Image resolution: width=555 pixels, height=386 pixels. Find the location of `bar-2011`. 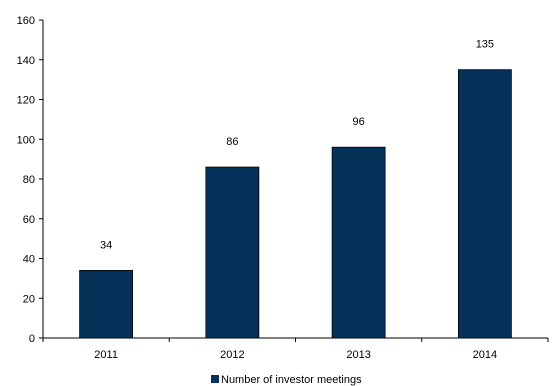

bar-2011 is located at coordinates (106, 304).